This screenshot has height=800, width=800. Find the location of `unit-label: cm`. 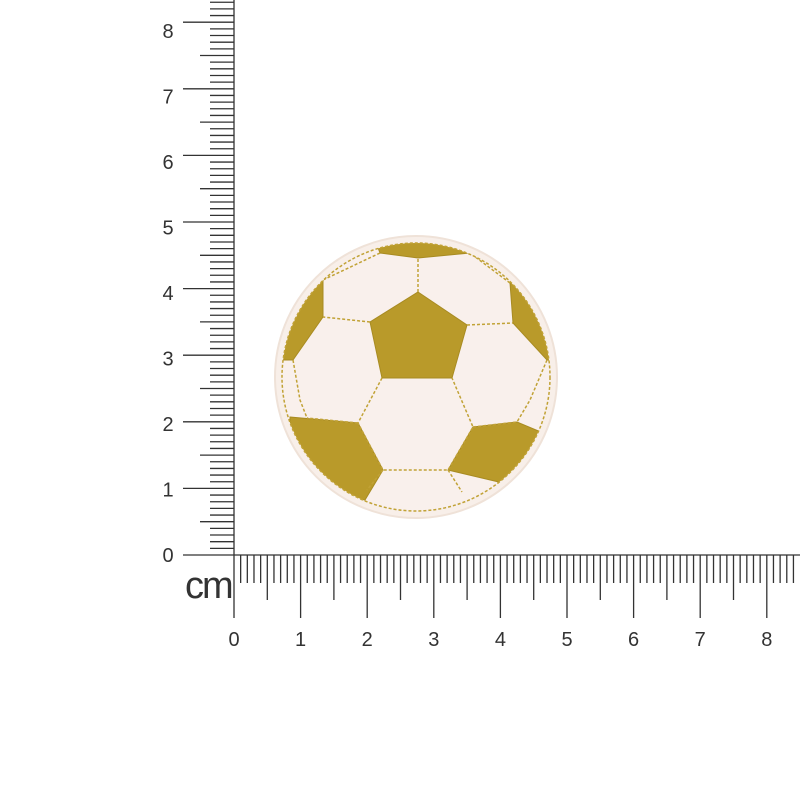

unit-label: cm is located at coordinates (208, 586).